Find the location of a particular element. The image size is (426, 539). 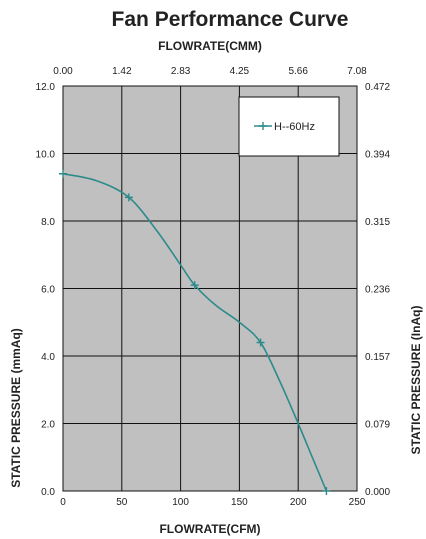

y2-tick-label: 0.472 is located at coordinates (377, 87).